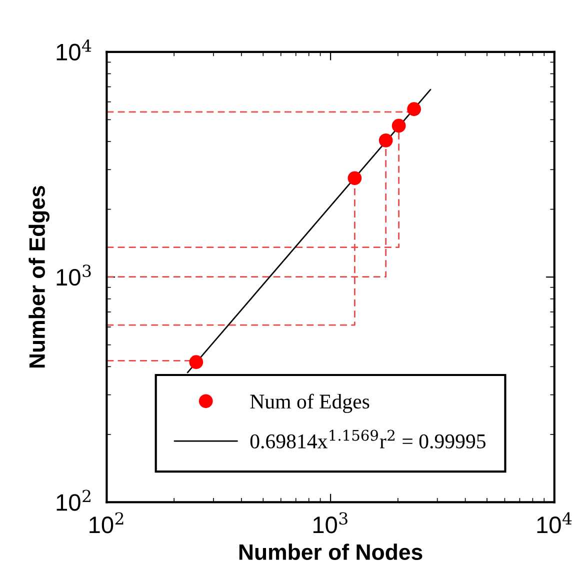 The width and height of the screenshot is (584, 576). Describe the element at coordinates (107, 523) in the screenshot. I see `x-tick-label: 10$^{2}$` at that location.